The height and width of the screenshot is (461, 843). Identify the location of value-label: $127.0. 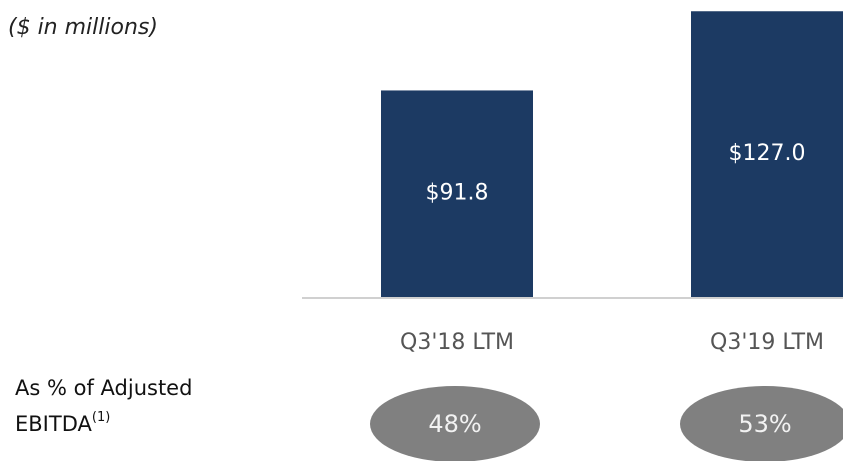
(767, 153).